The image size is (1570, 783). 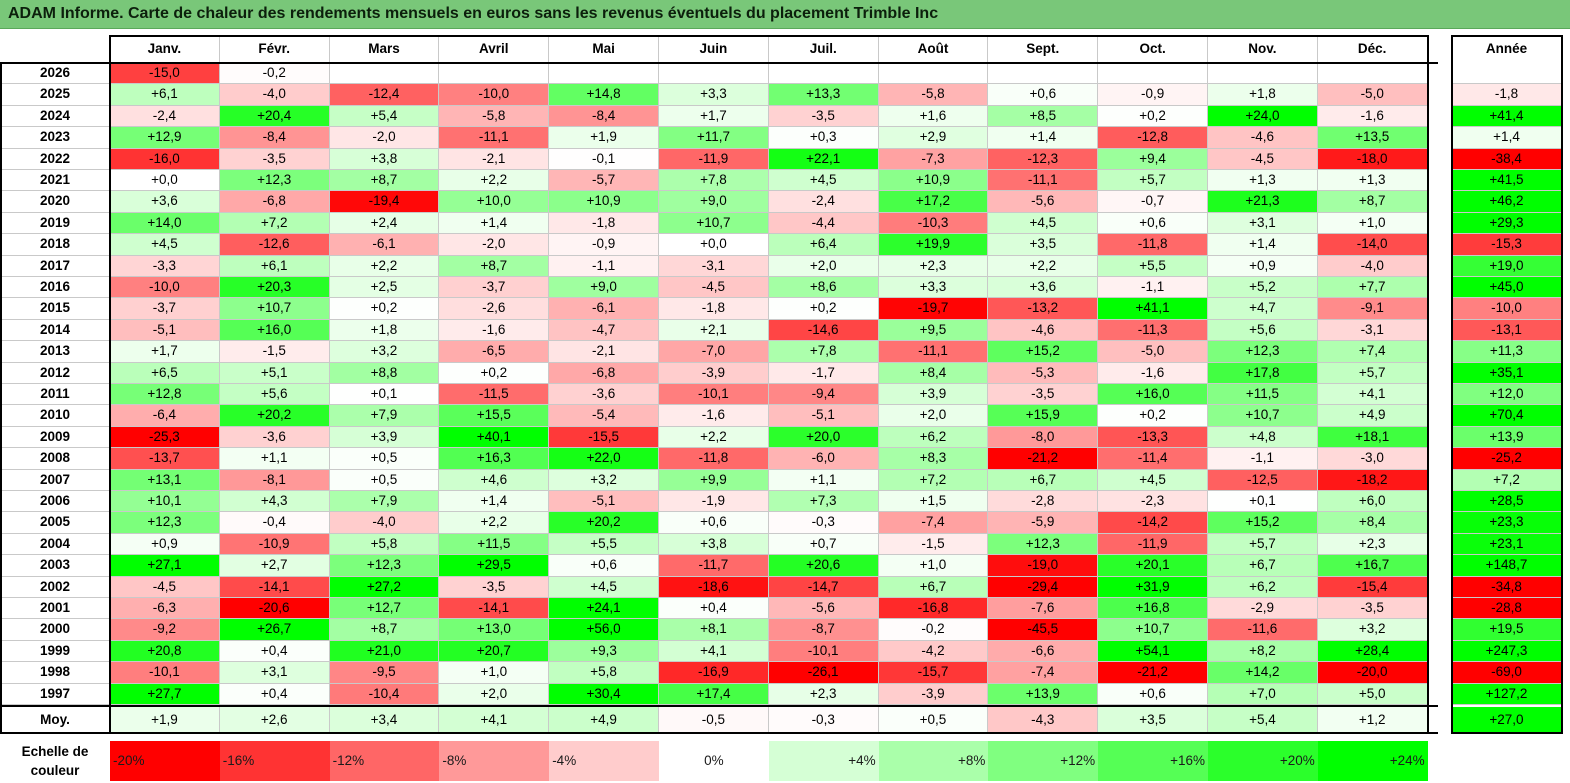 What do you see at coordinates (384, 630) in the screenshot?
I see `heatmap-cell: +8,7` at bounding box center [384, 630].